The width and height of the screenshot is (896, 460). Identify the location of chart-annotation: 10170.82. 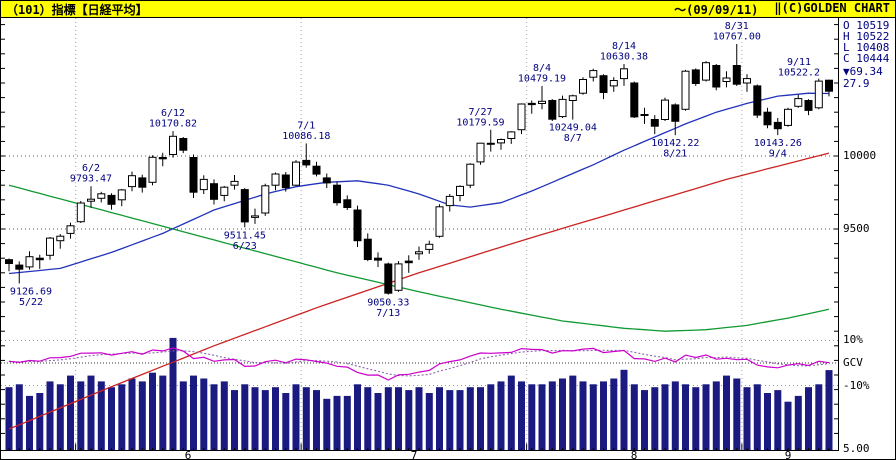
(173, 124).